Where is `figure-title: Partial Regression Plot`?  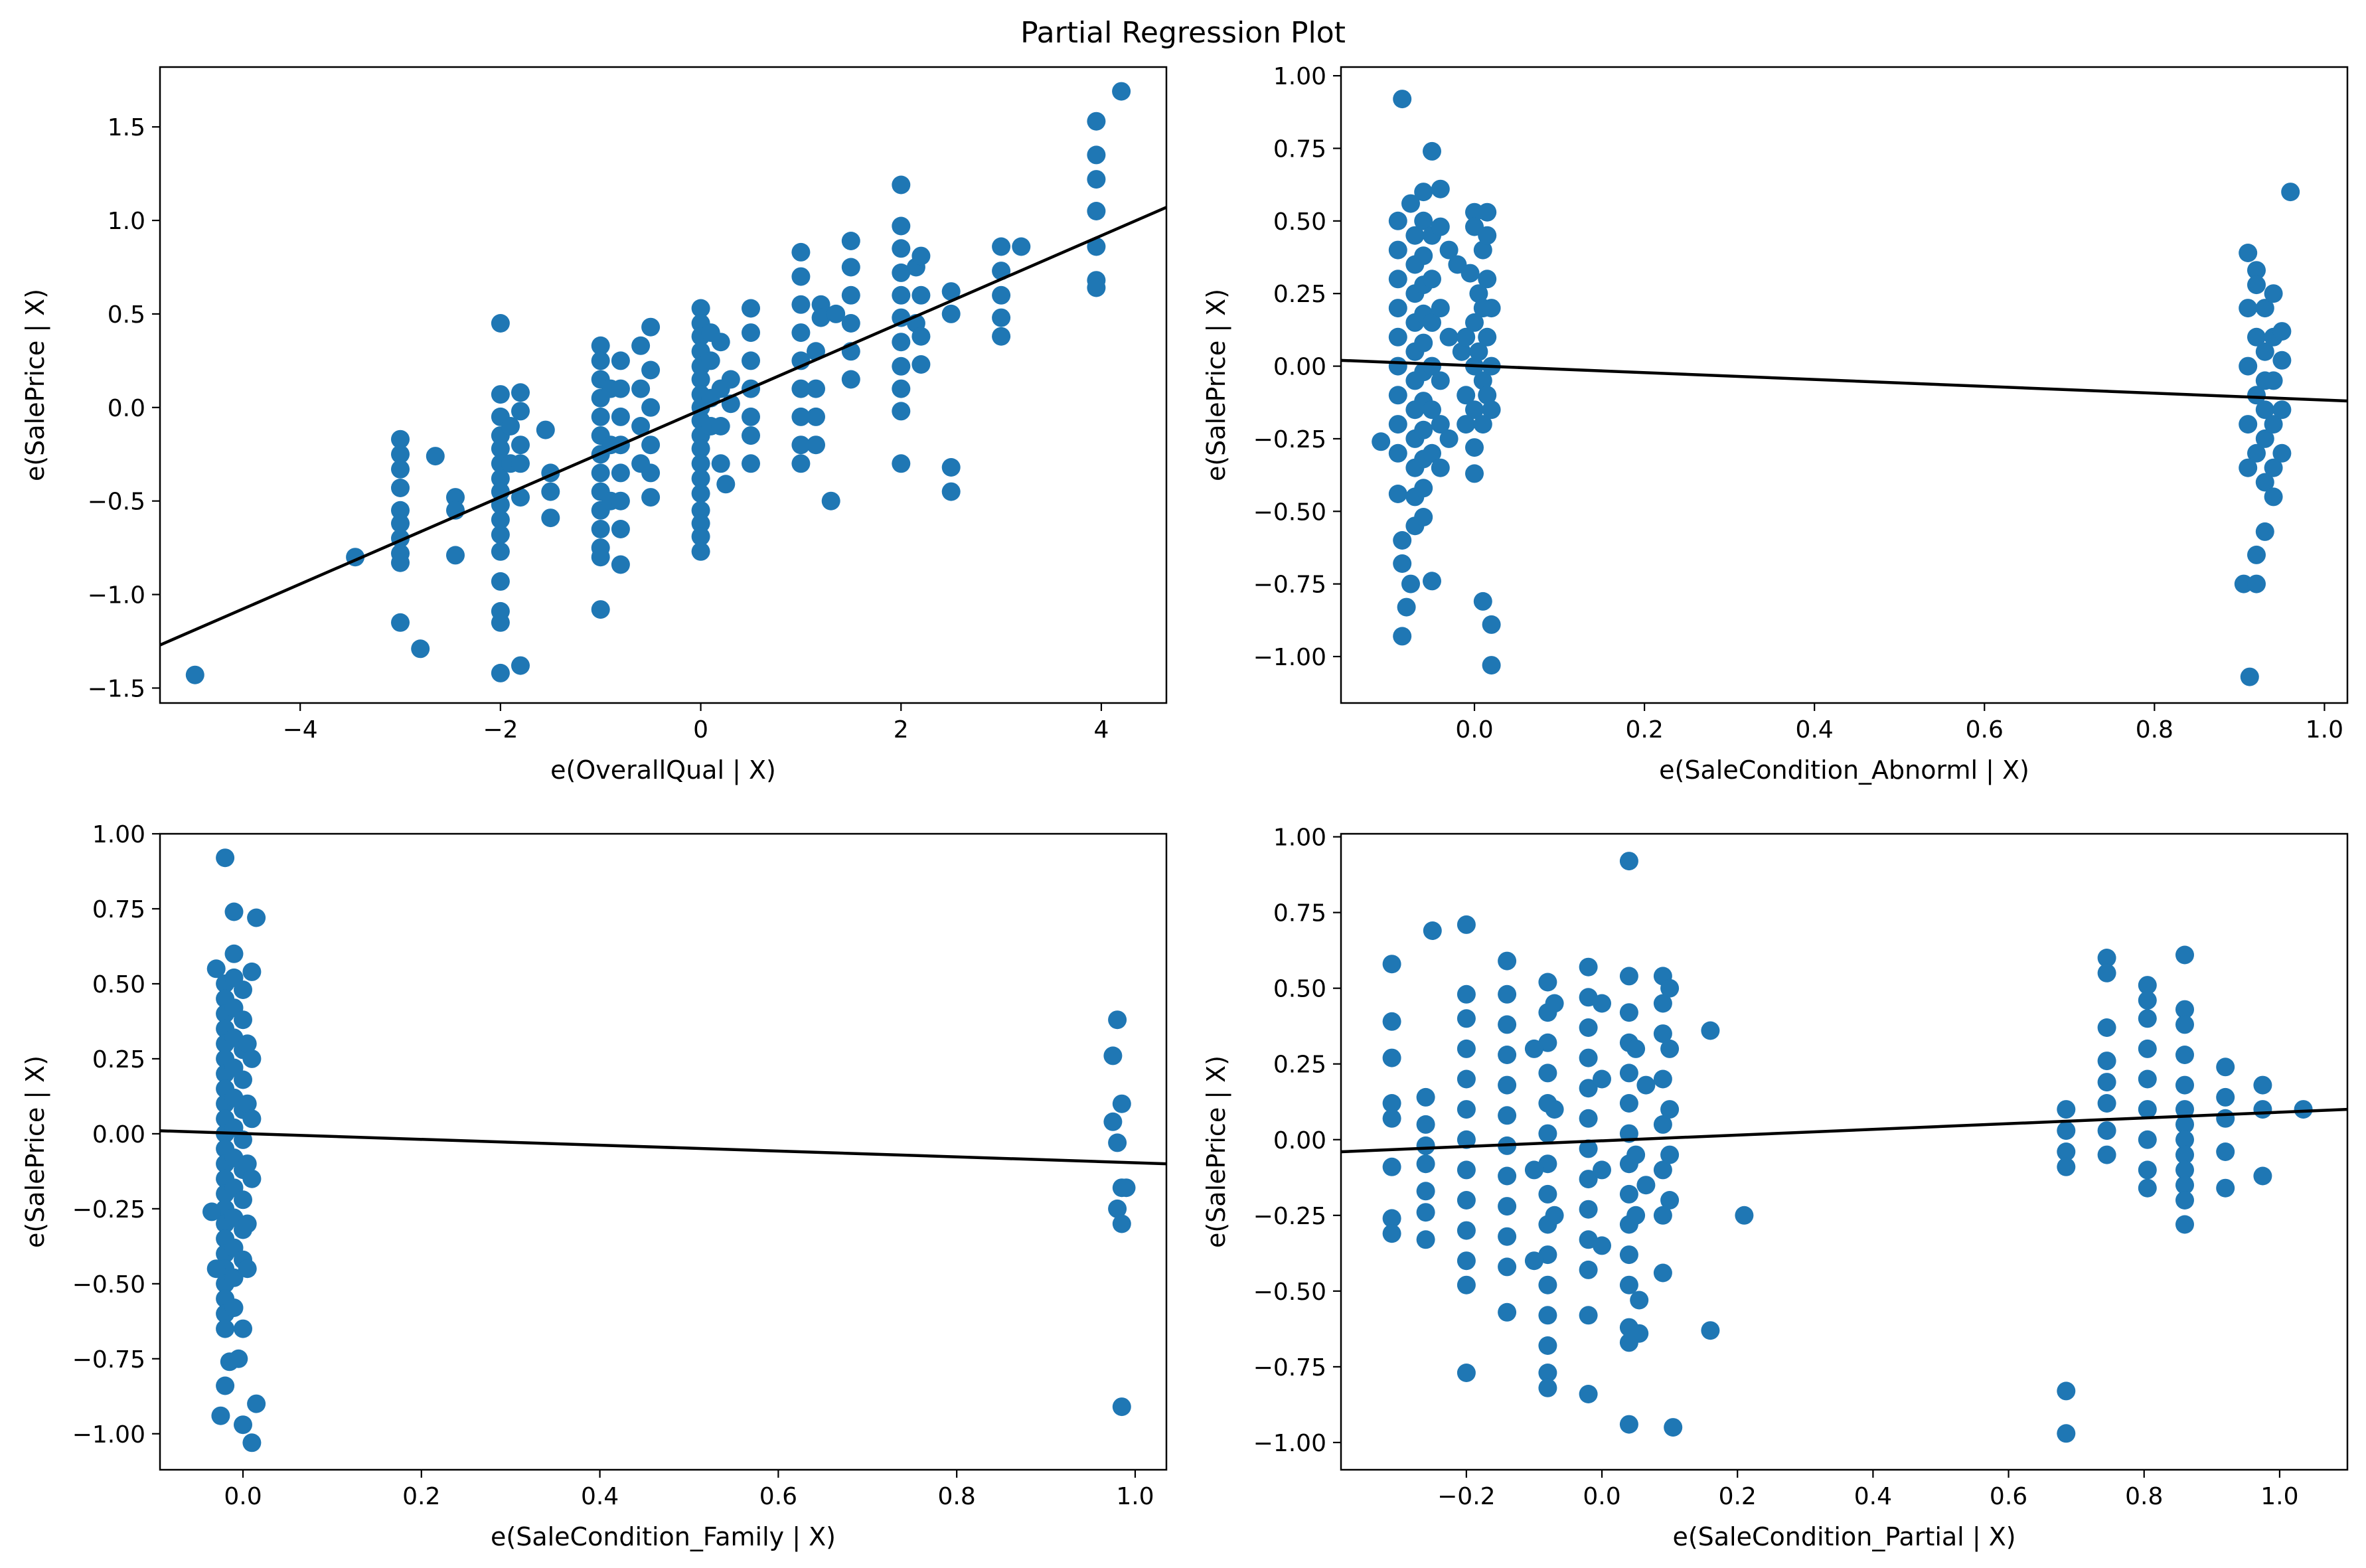
figure-title: Partial Regression Plot is located at coordinates (1183, 33).